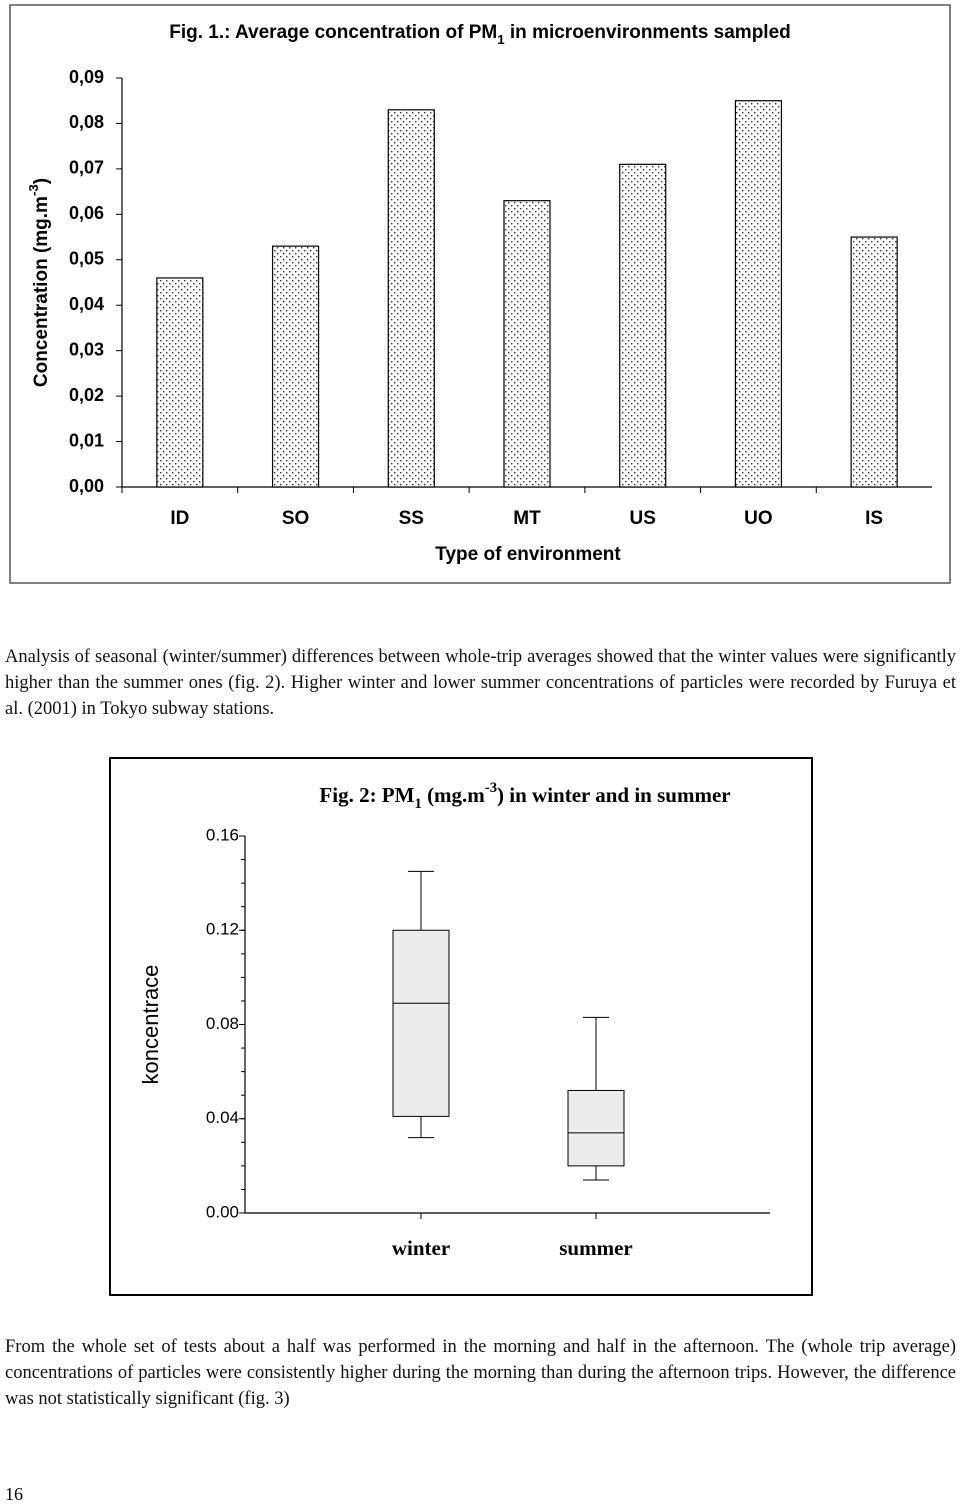  Describe the element at coordinates (86, 349) in the screenshot. I see `y-tick-label: 0,03` at that location.